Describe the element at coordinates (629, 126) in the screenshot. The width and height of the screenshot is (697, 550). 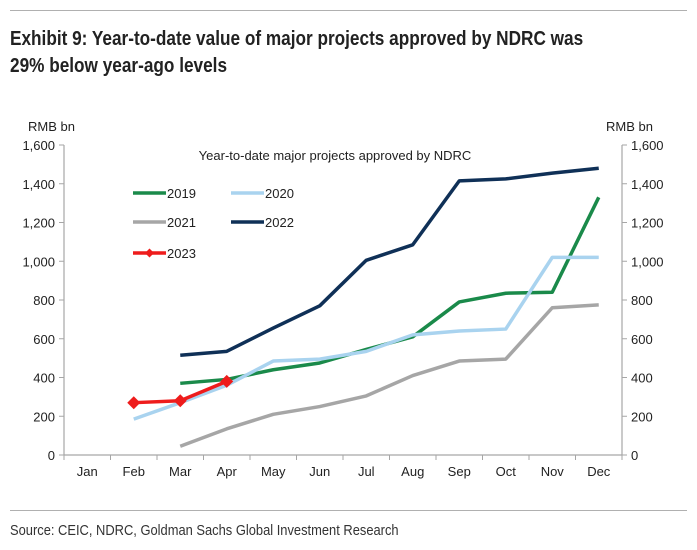
I see `y-axis-label-right: RMB bn` at that location.